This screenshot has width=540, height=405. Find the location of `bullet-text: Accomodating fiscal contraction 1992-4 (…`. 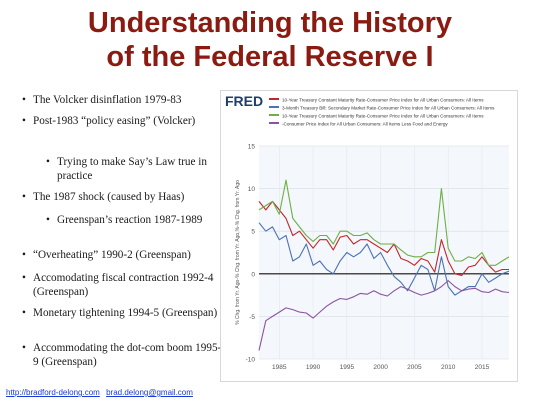

bullet-text: Accomodating fiscal contraction 1992-4 (… is located at coordinates (123, 285).